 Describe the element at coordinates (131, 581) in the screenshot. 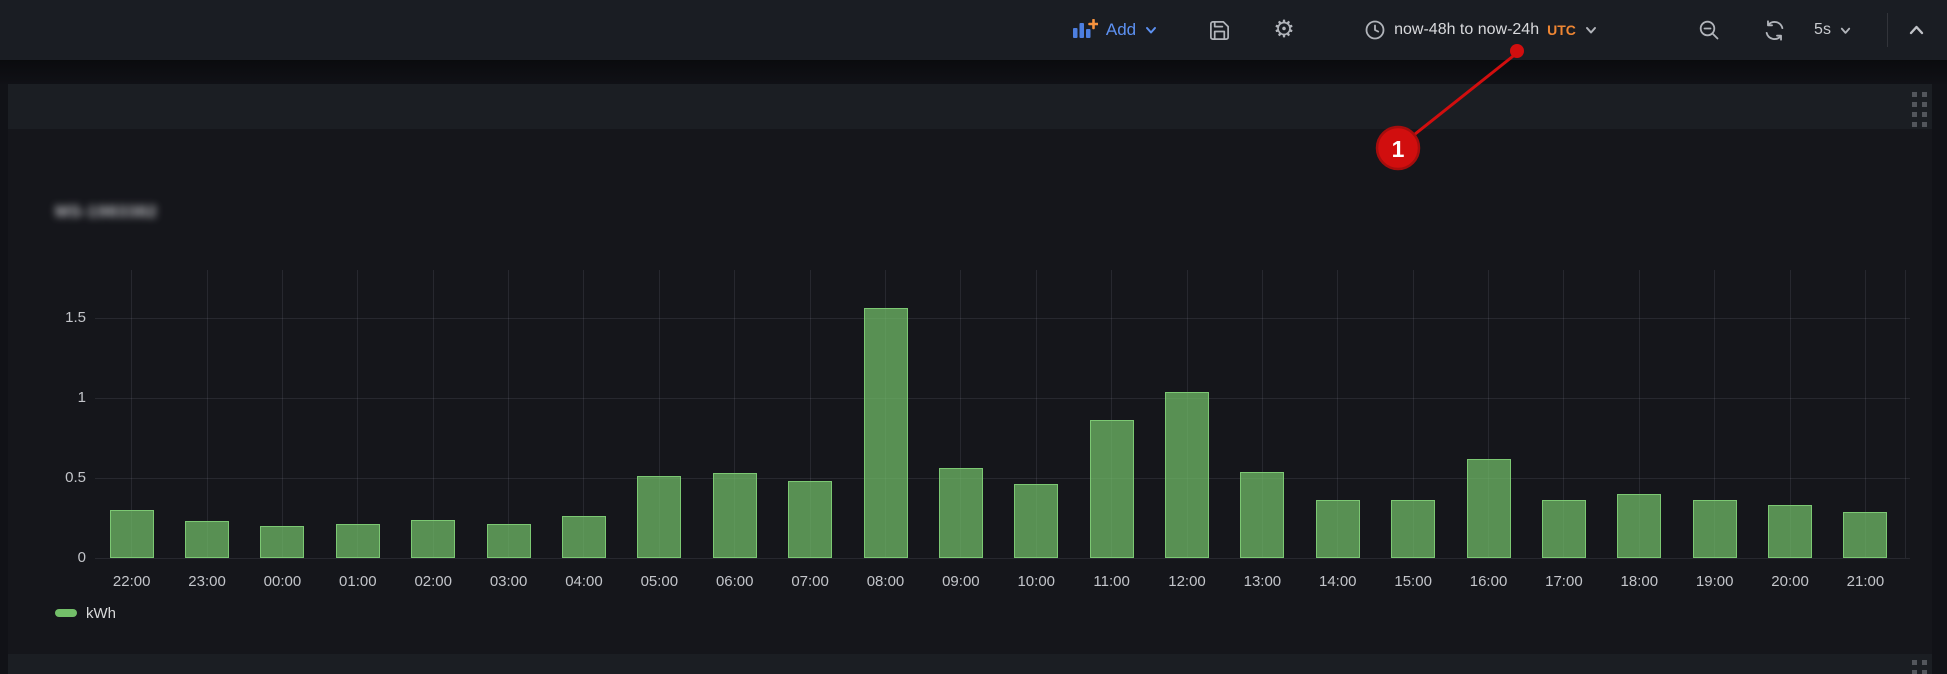

I see `x-tick-label: 22:00` at that location.